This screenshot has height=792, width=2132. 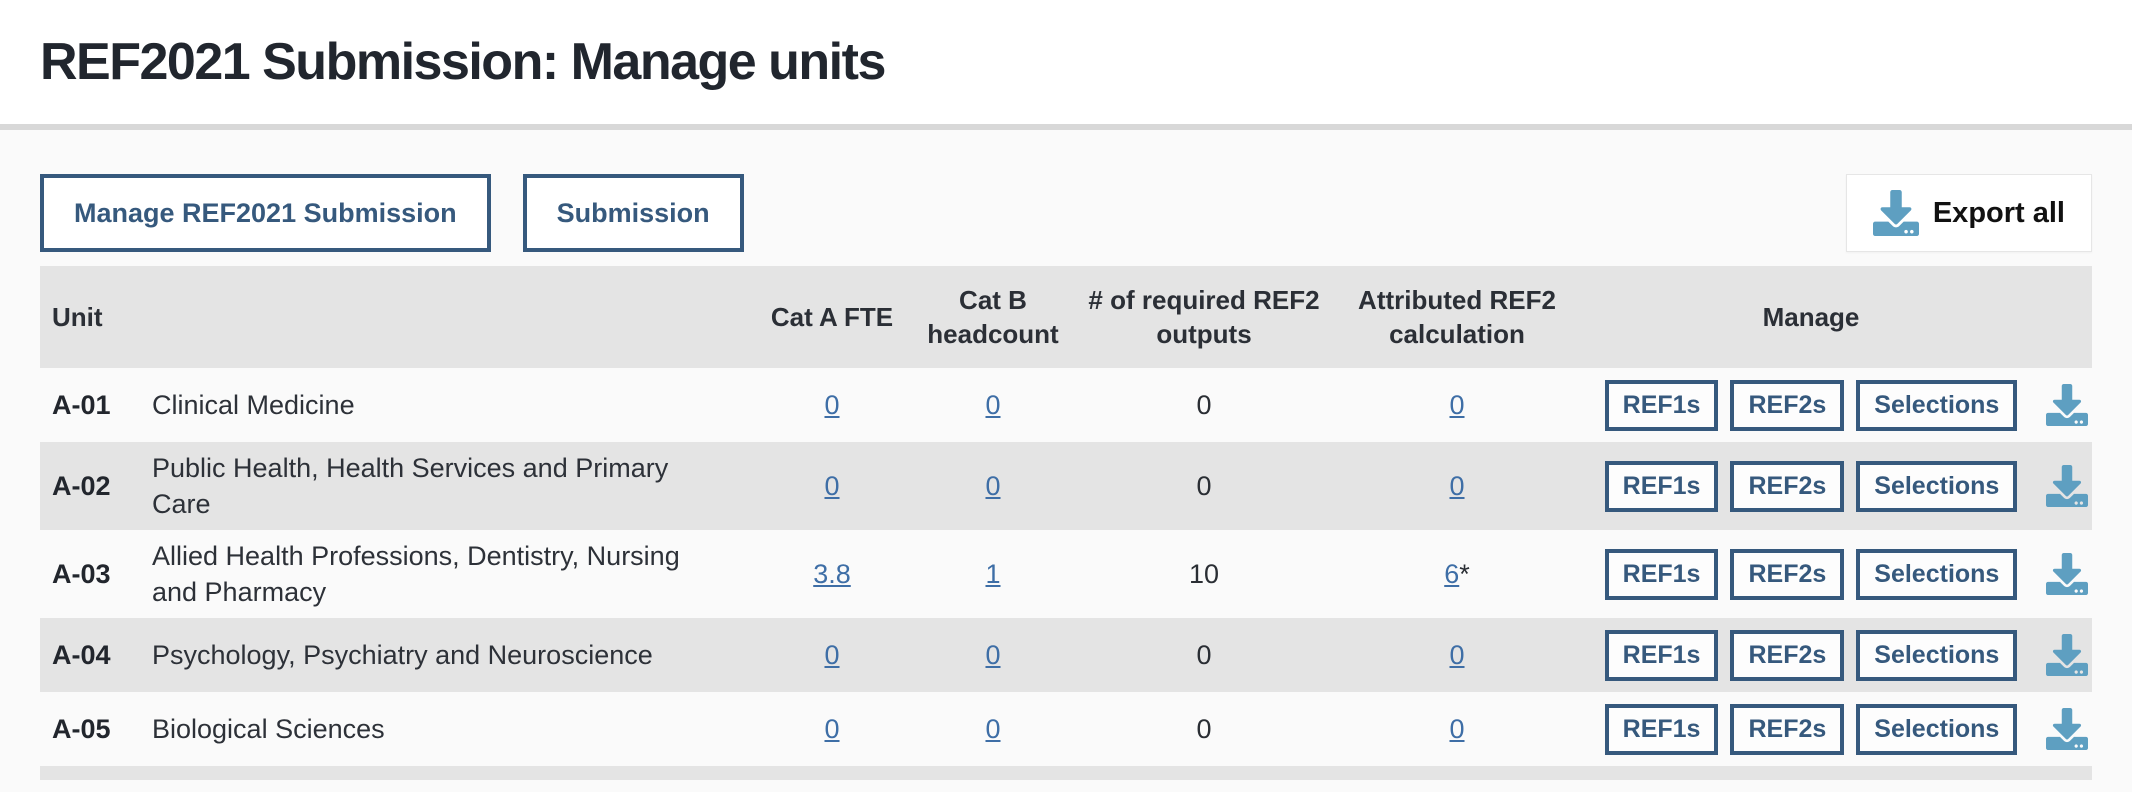 I want to click on attributed-ref2-link: 6, so click(x=1452, y=574).